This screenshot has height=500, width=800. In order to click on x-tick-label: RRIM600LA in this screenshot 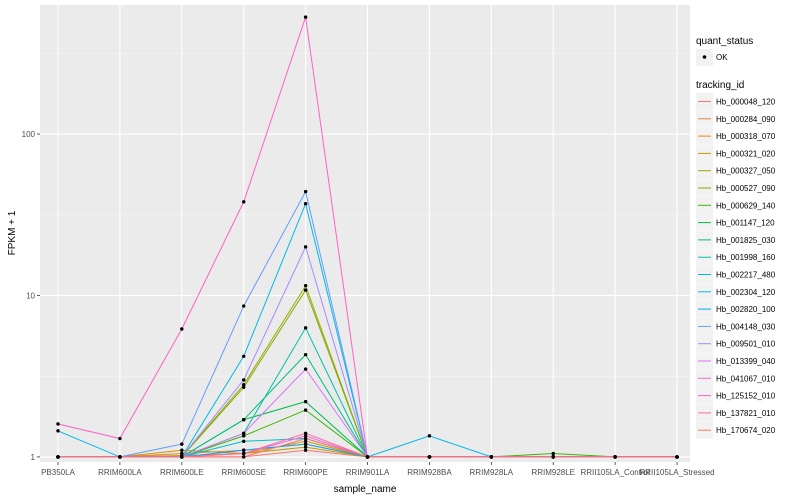, I will do `click(120, 472)`.